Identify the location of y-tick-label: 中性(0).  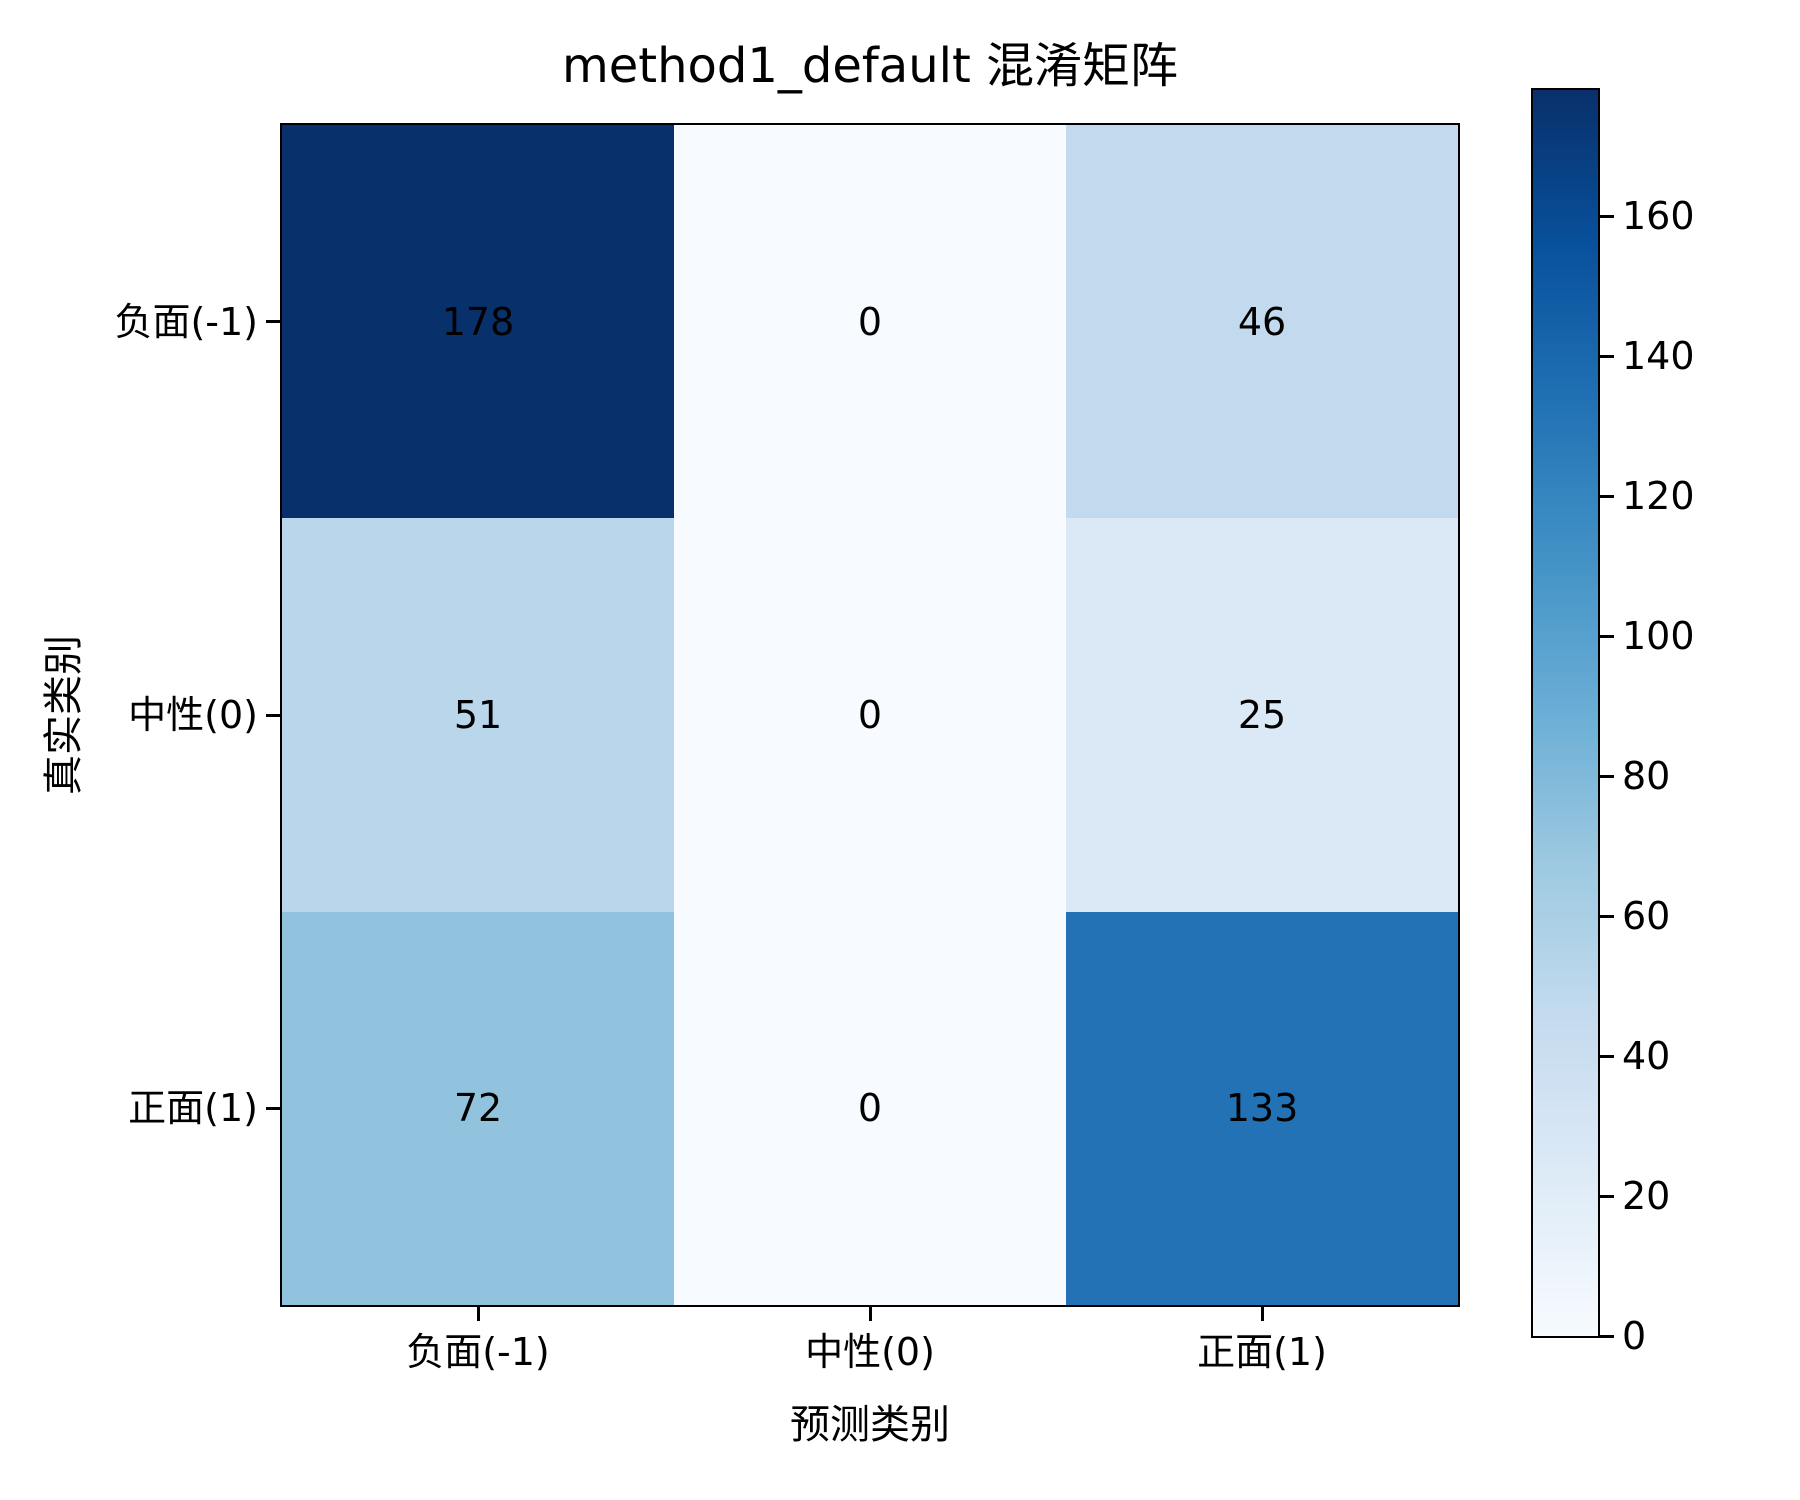
(193, 715).